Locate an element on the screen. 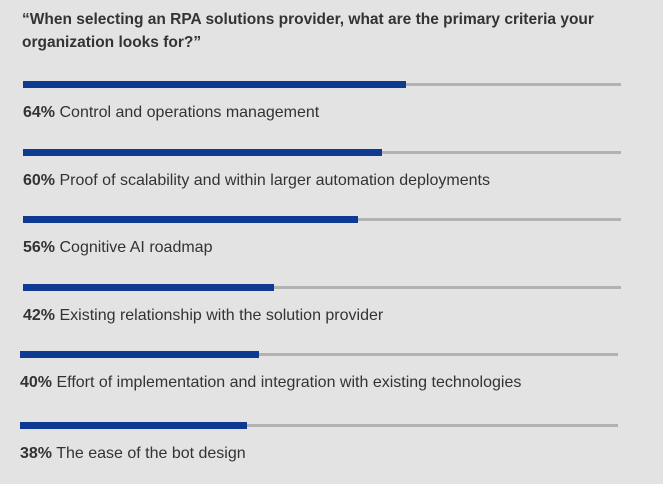  bar-value-label: 42% is located at coordinates (39, 315).